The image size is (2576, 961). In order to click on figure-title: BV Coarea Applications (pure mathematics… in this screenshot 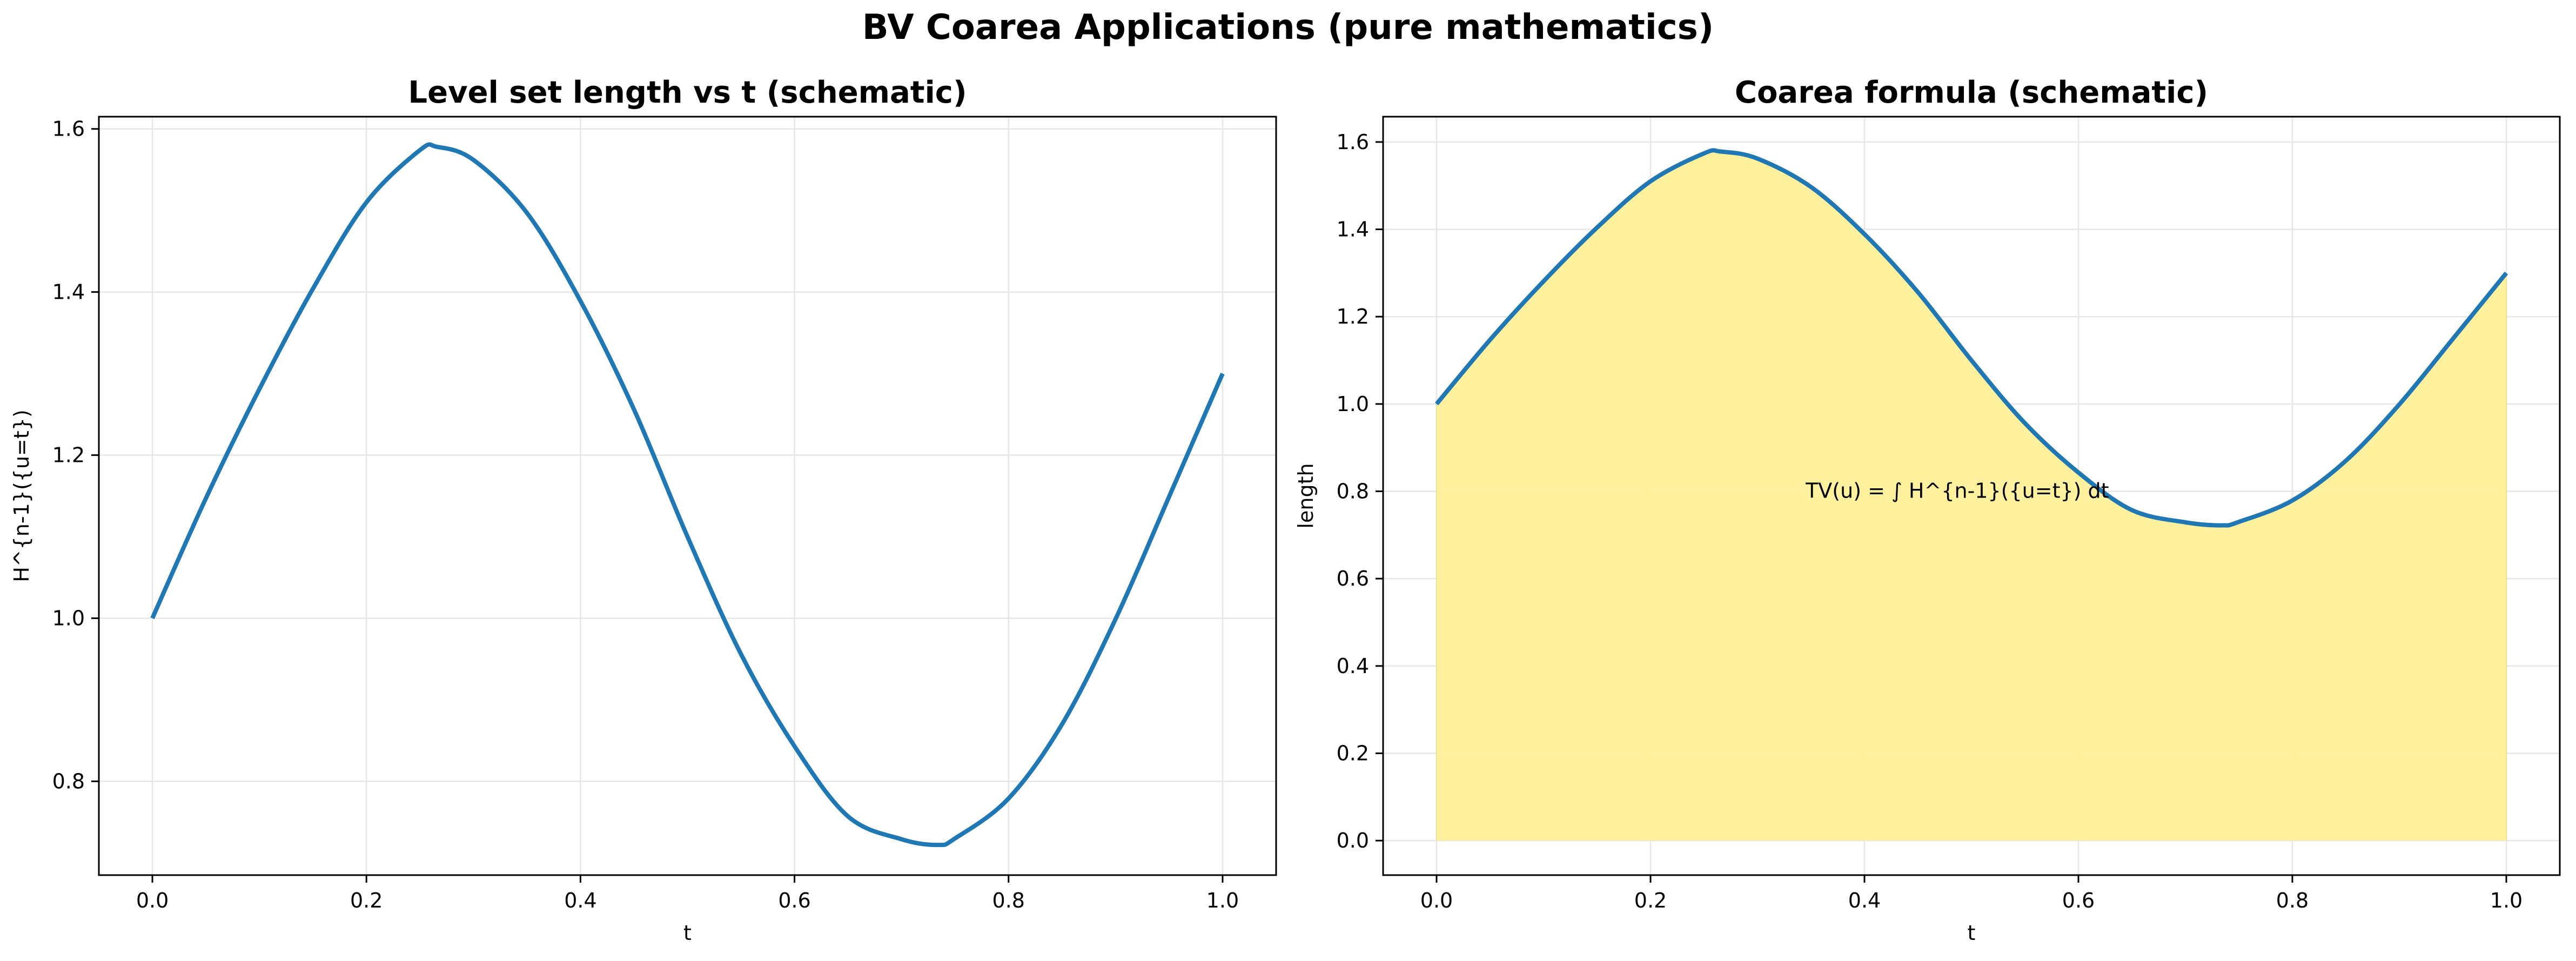, I will do `click(1288, 28)`.